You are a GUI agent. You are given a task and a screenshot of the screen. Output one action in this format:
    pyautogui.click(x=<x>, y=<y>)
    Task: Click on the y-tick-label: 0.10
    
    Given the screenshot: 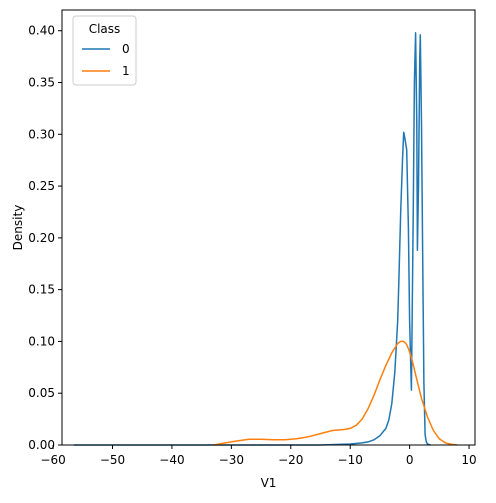 What is the action you would take?
    pyautogui.click(x=41, y=341)
    